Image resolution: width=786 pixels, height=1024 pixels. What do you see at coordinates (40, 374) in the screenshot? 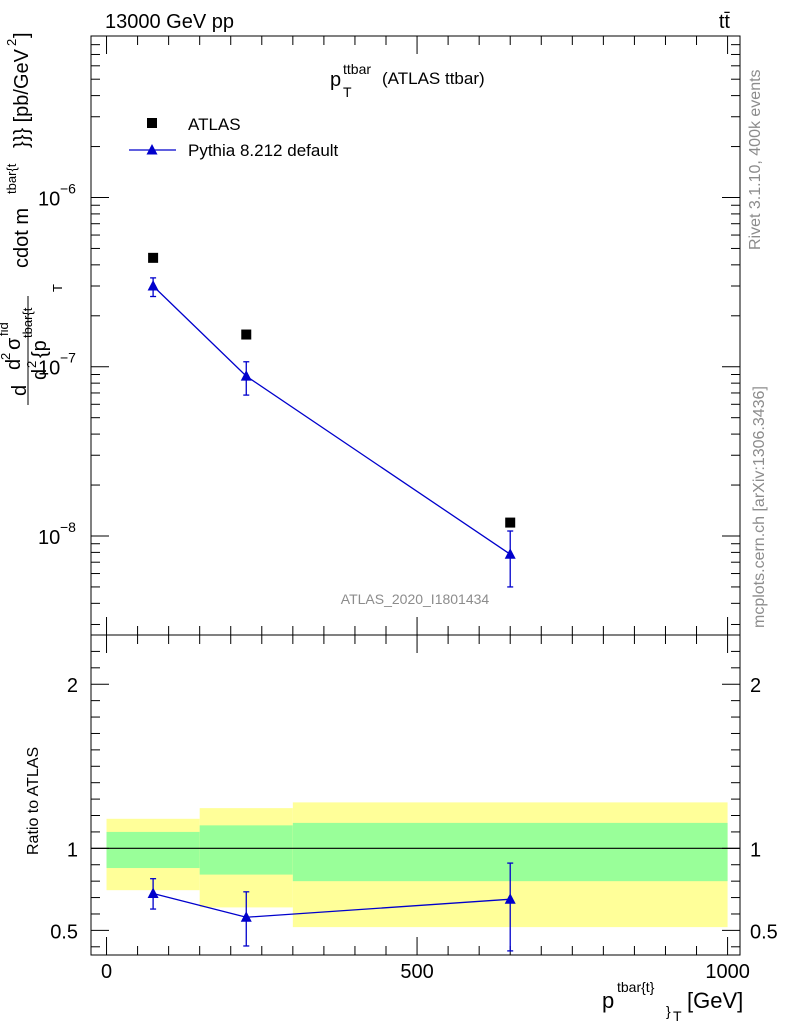
I see `ylabel-d3: d` at bounding box center [40, 374].